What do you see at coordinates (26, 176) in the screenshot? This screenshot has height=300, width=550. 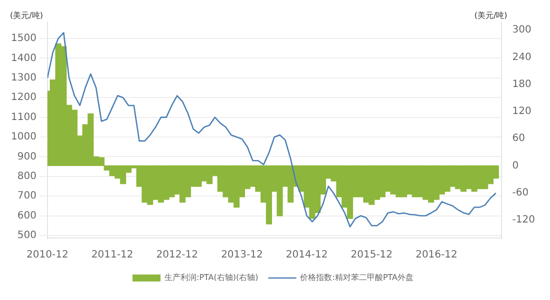 I see `y-tick-label: 800` at bounding box center [26, 176].